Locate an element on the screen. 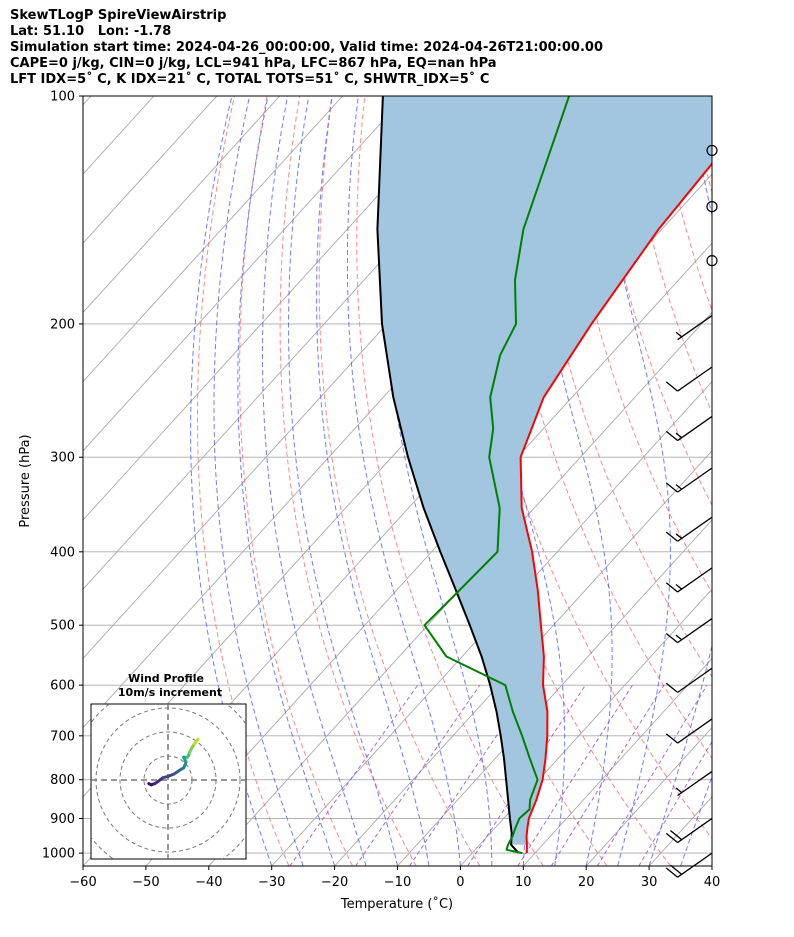 This screenshot has width=794, height=937. y-axis-label: Pressure (hPa) is located at coordinates (25, 480).